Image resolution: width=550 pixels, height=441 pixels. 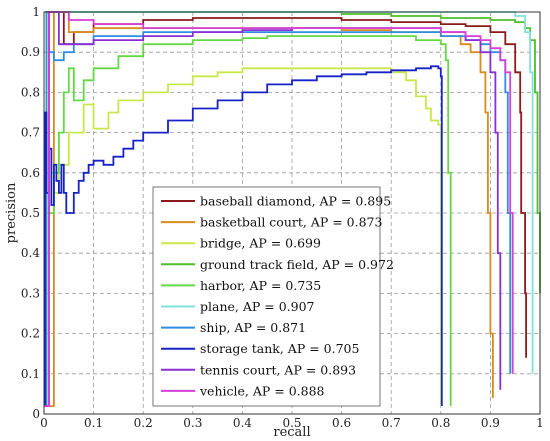 I want to click on y-axis-label: precision, so click(x=11, y=212).